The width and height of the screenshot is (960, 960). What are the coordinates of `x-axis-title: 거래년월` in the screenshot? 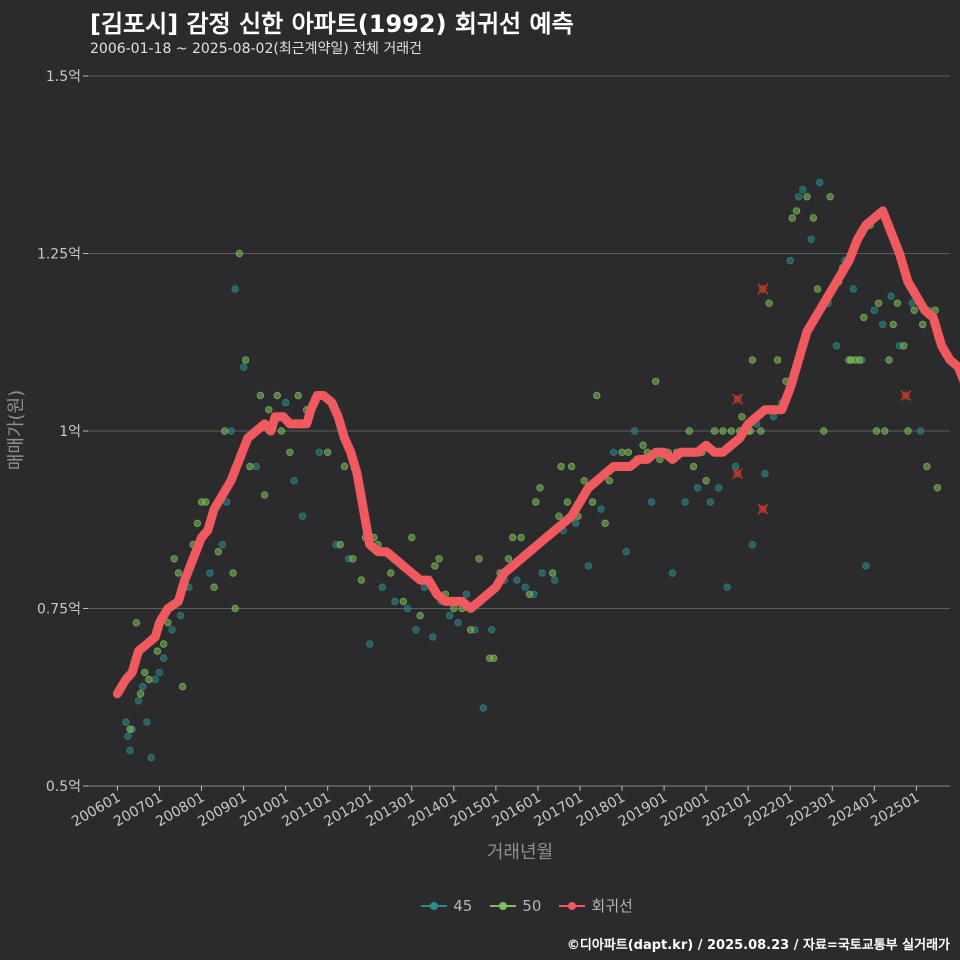 It's located at (520, 852).